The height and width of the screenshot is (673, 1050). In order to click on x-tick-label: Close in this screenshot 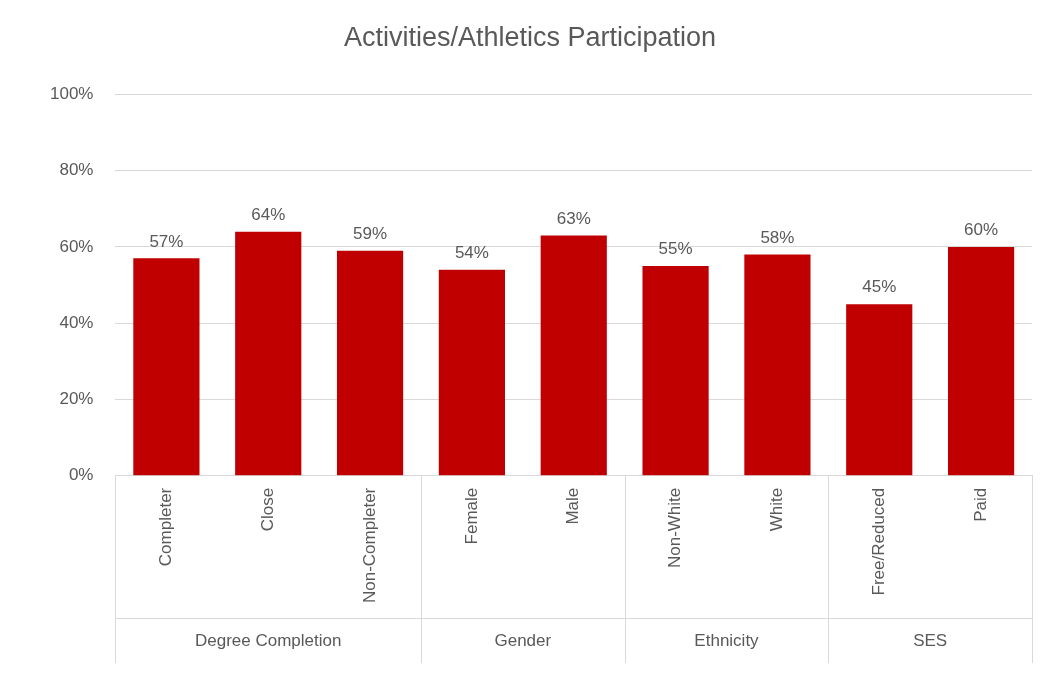, I will do `click(267, 509)`.